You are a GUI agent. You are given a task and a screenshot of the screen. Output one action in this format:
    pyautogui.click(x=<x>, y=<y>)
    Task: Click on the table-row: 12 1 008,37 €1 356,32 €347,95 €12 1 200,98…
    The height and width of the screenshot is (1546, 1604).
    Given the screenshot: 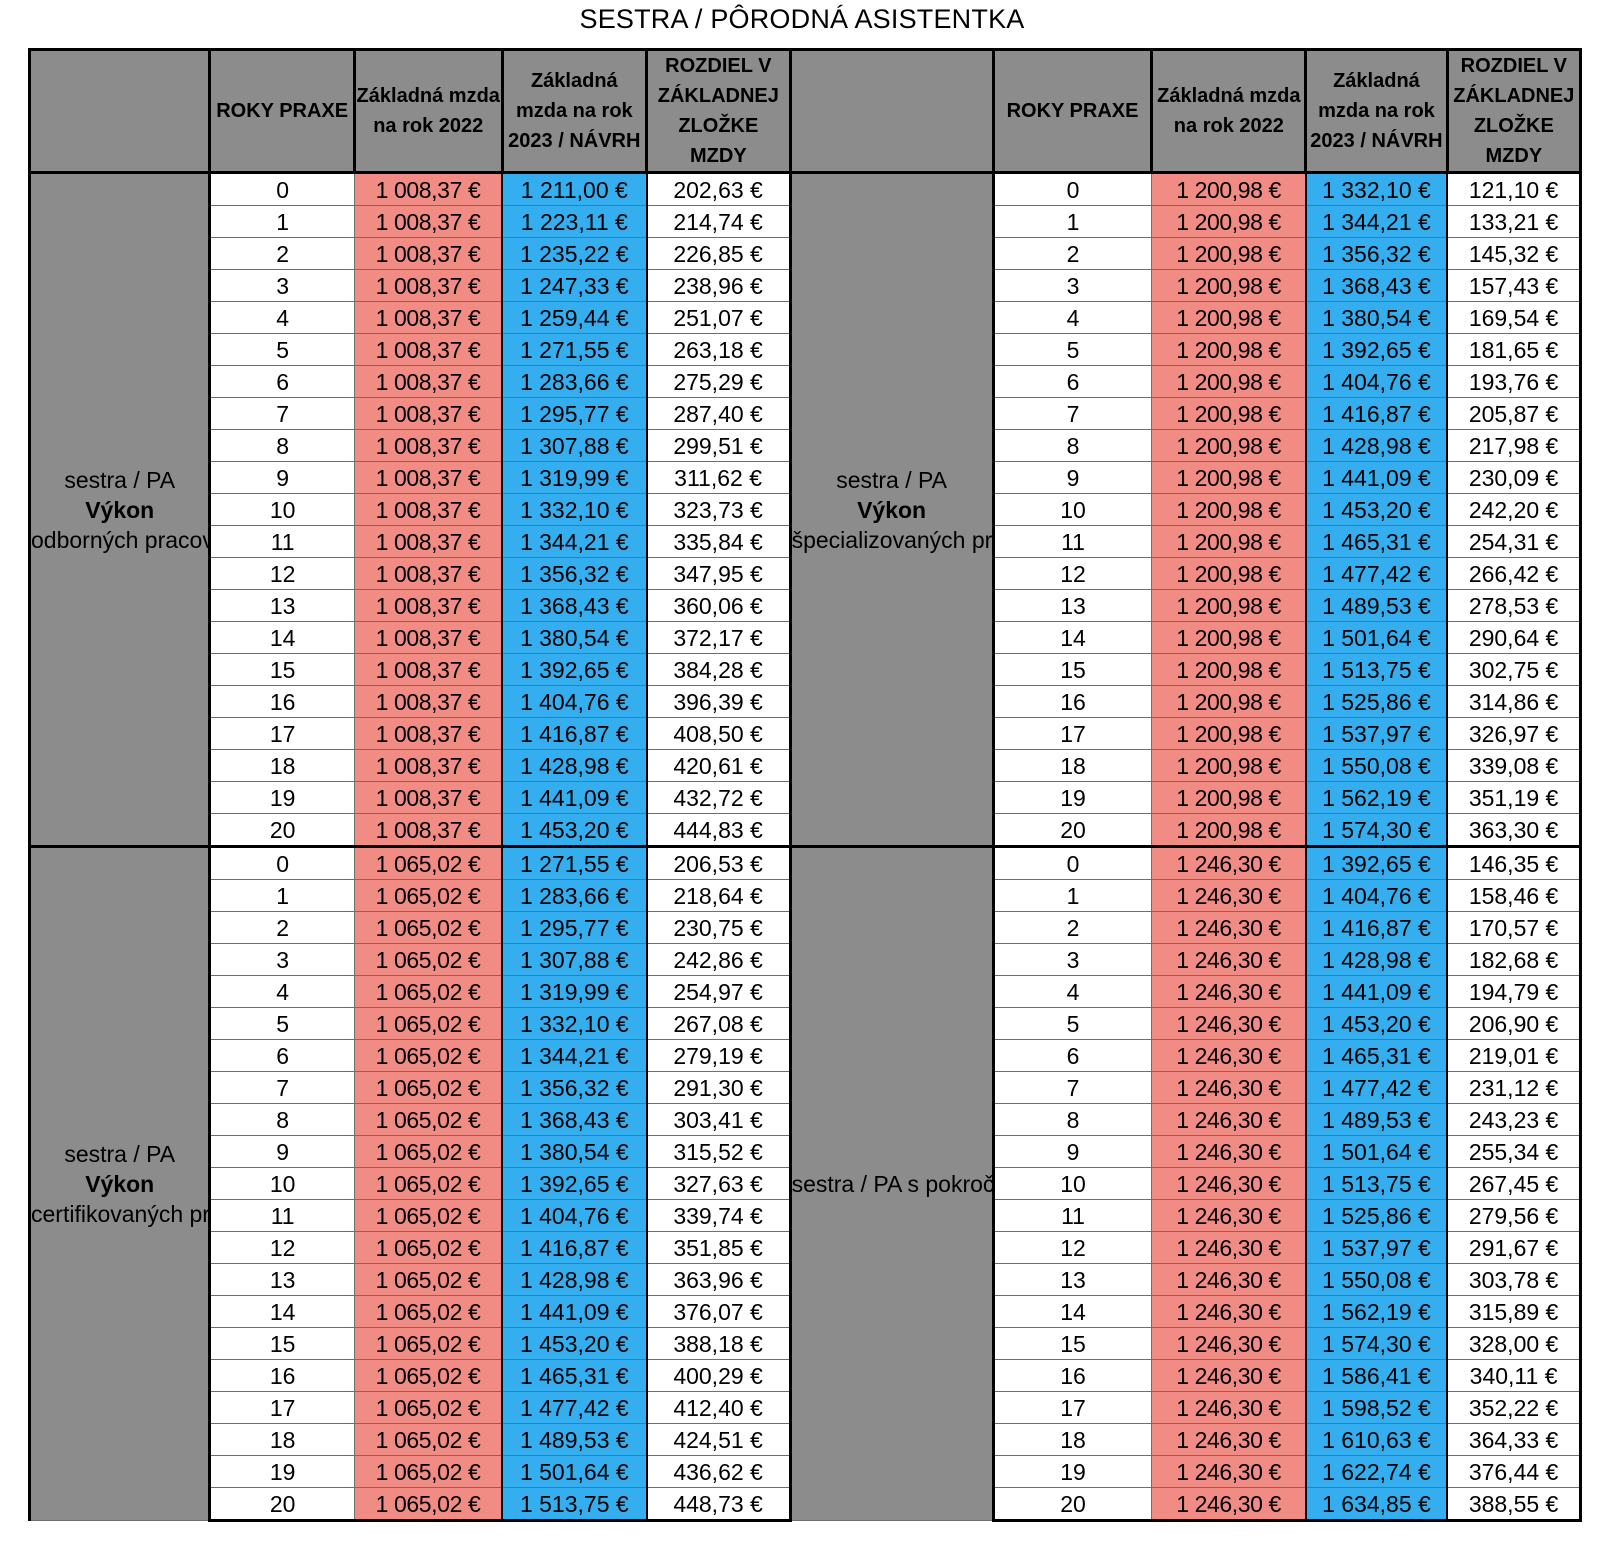 What is the action you would take?
    pyautogui.click(x=806, y=573)
    